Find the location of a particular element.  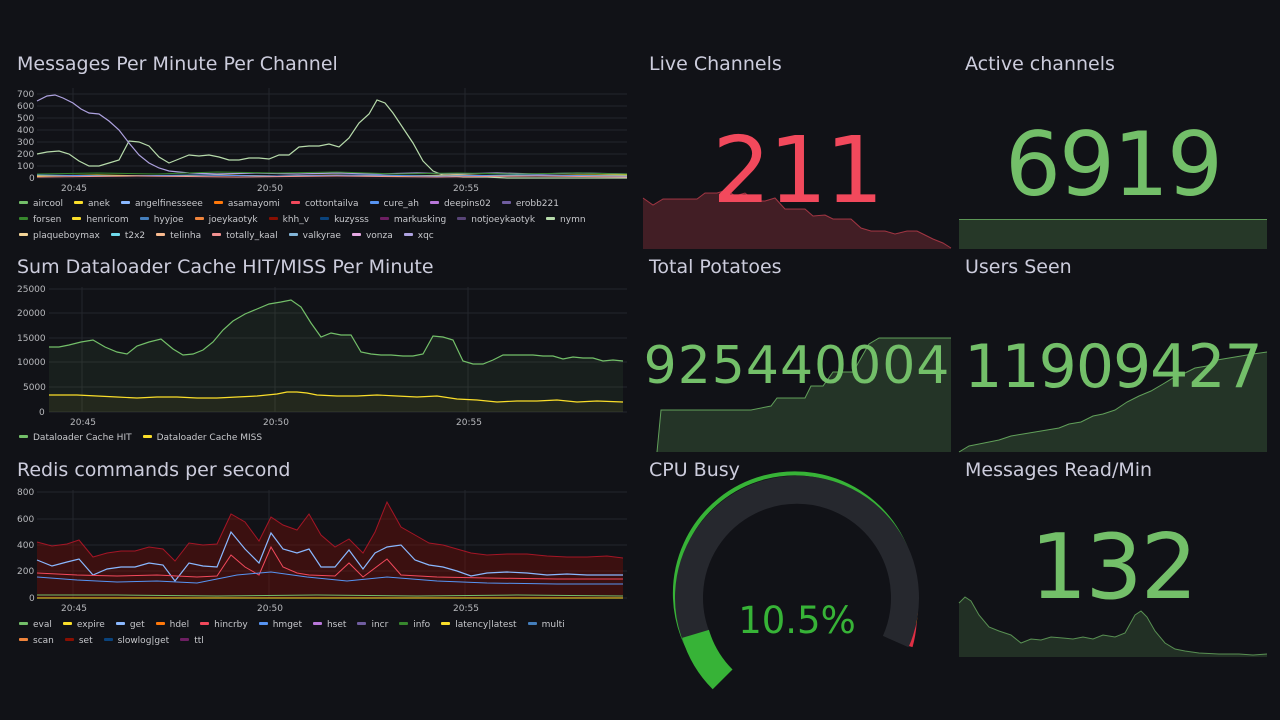

legend-item: xqc is located at coordinates (418, 236).